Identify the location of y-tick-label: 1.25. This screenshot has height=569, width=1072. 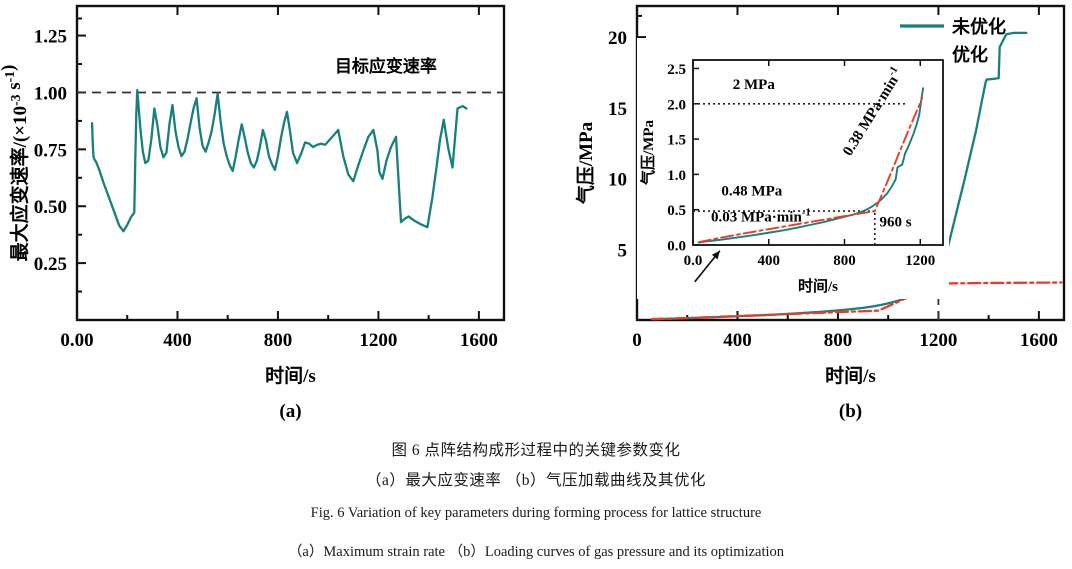
(50, 37).